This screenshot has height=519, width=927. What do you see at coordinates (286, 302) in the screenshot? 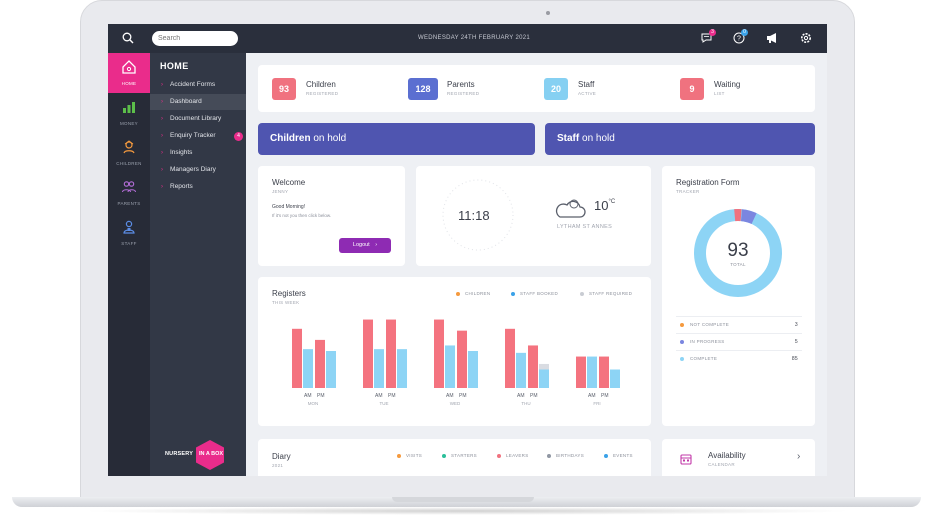
I see `registers-sub: THIS WEEK` at bounding box center [286, 302].